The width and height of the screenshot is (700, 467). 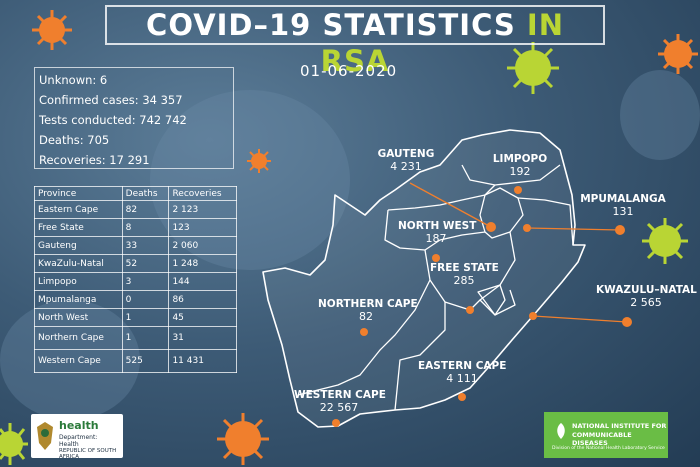 I want to click on province-name: NORTHERN CAPE, so click(x=368, y=304).